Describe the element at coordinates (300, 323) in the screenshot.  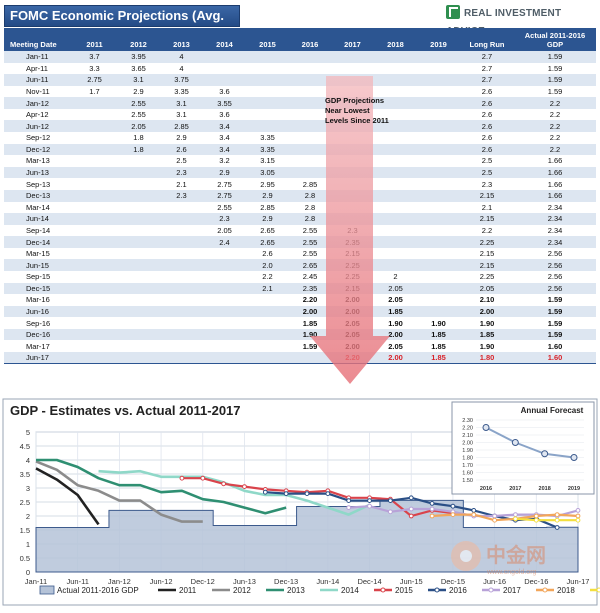
I see `table-row: Sep-16 1.85 2.05 1.90 1.90 1.90 1.59` at that location.